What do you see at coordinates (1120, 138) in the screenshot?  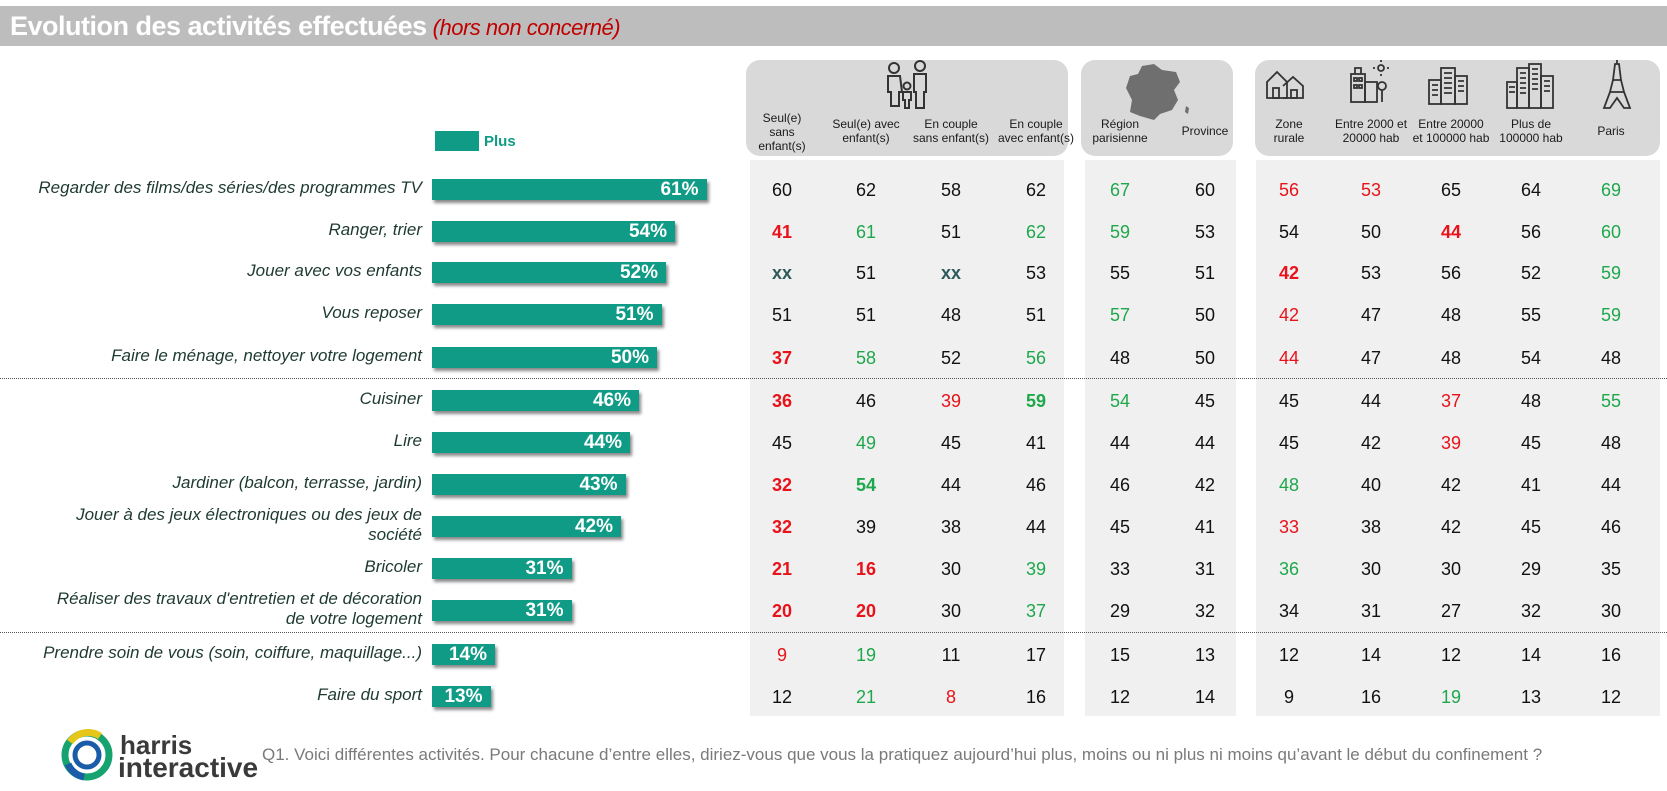 I see `column-header-line: parisienne` at bounding box center [1120, 138].